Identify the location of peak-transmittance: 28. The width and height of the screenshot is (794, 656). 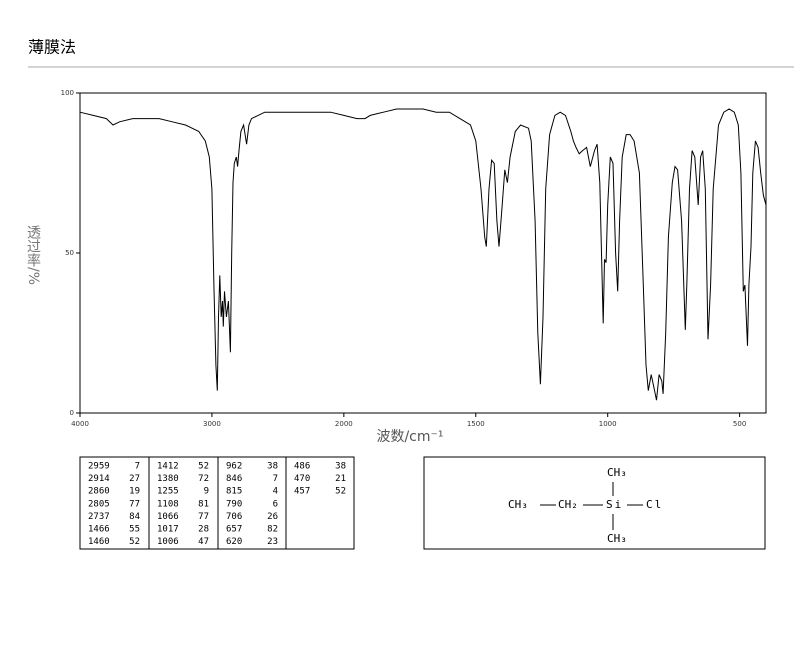
(203, 530).